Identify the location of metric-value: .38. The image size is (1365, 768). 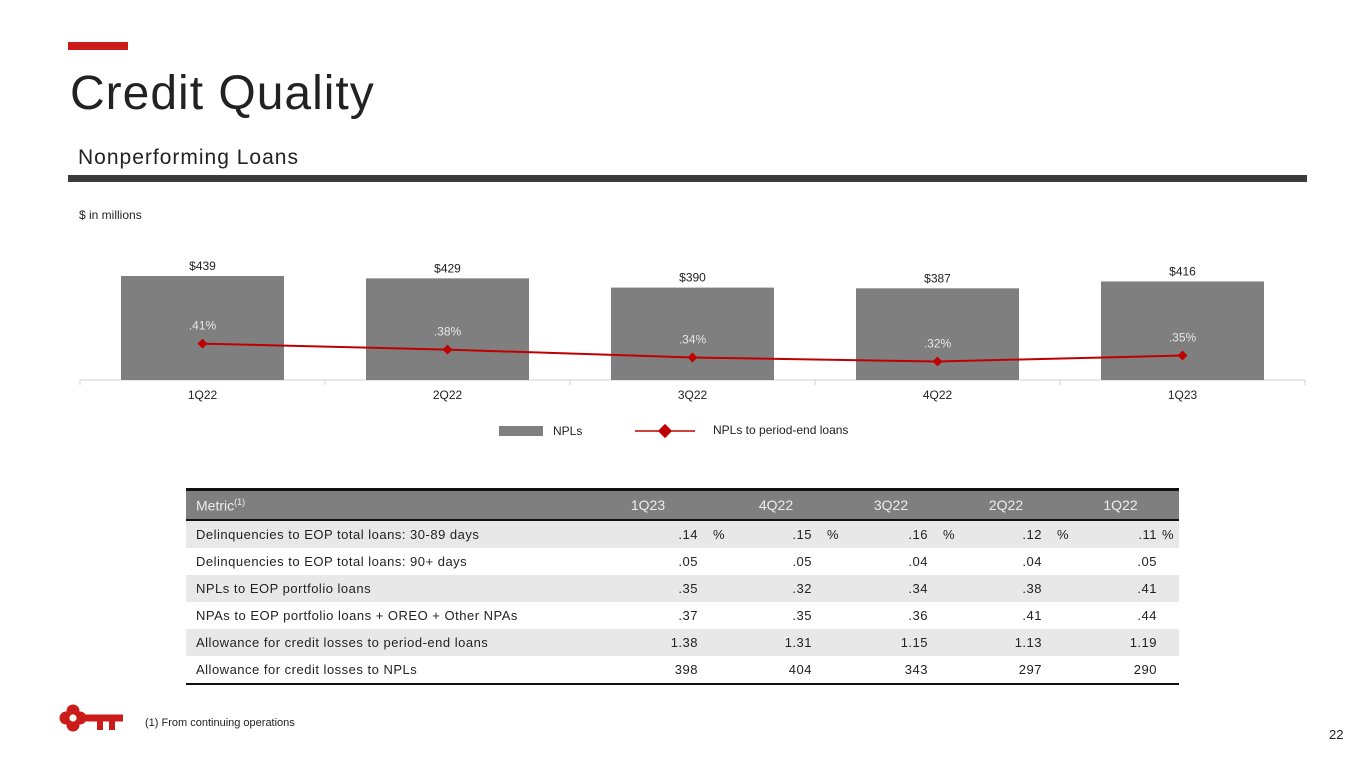
(1032, 588).